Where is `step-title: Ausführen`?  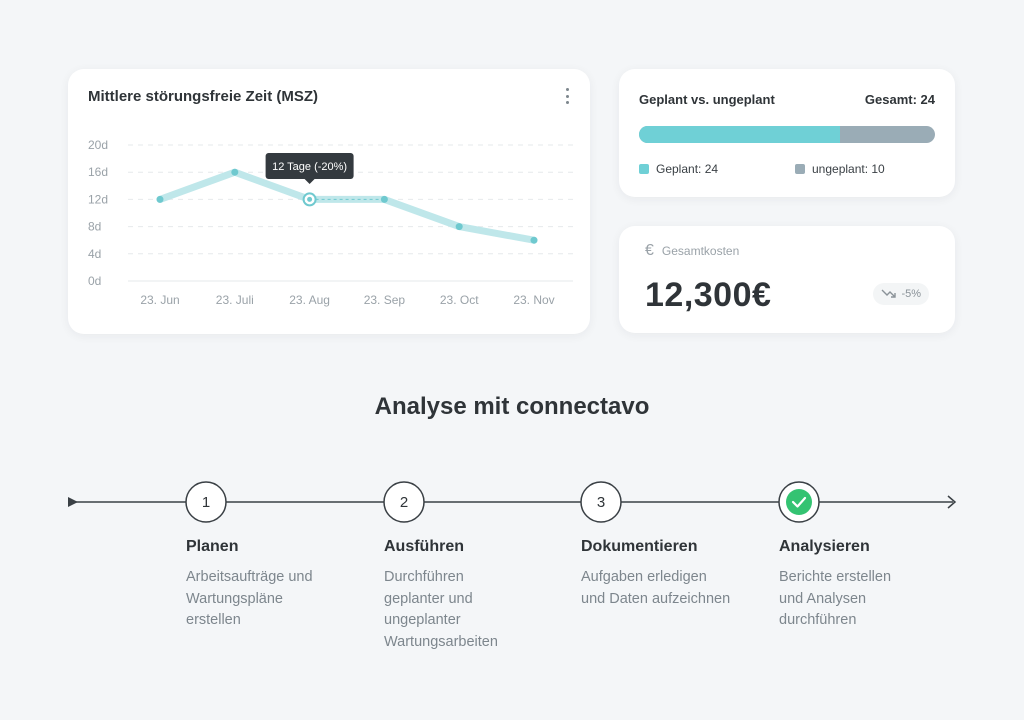 step-title: Ausführen is located at coordinates (424, 546).